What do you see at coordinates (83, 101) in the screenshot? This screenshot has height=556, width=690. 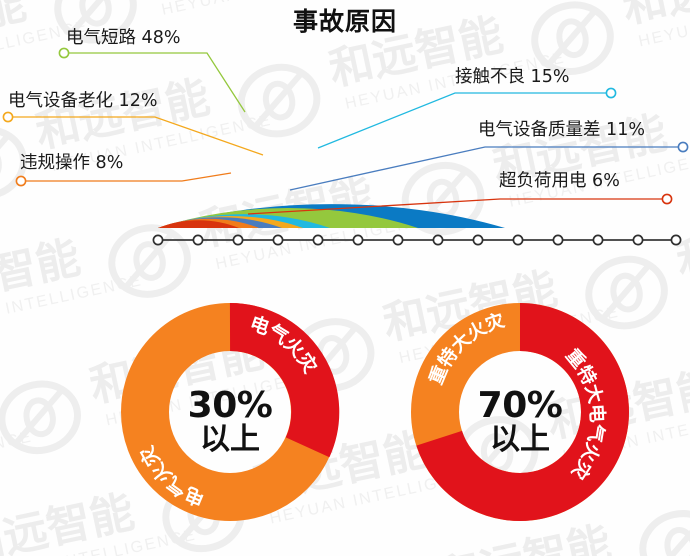 I see `callout-label-equipment-aging: 电气设备老化 12%` at bounding box center [83, 101].